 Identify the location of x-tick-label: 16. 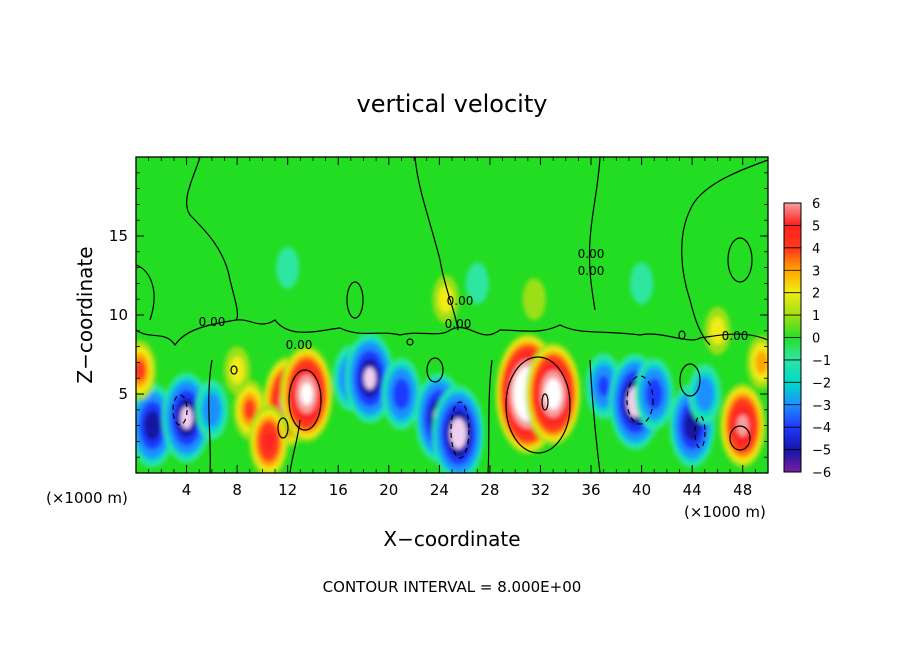
(338, 490).